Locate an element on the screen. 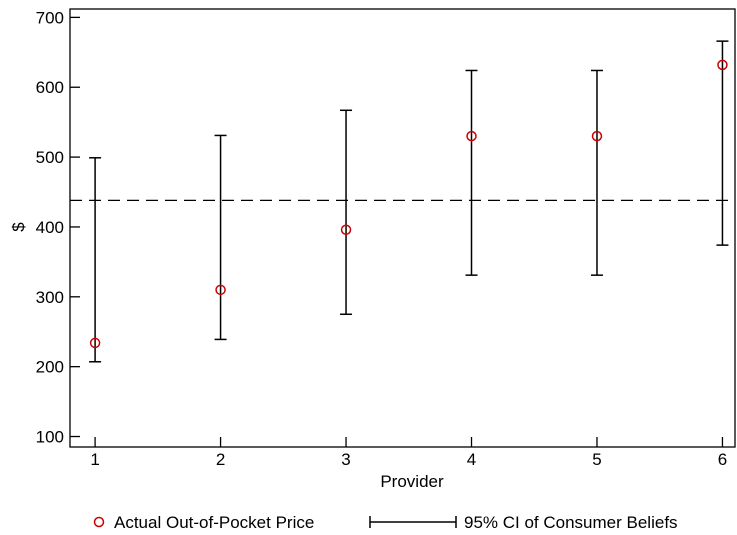 The height and width of the screenshot is (535, 737). legend-marker-ci is located at coordinates (413, 522).